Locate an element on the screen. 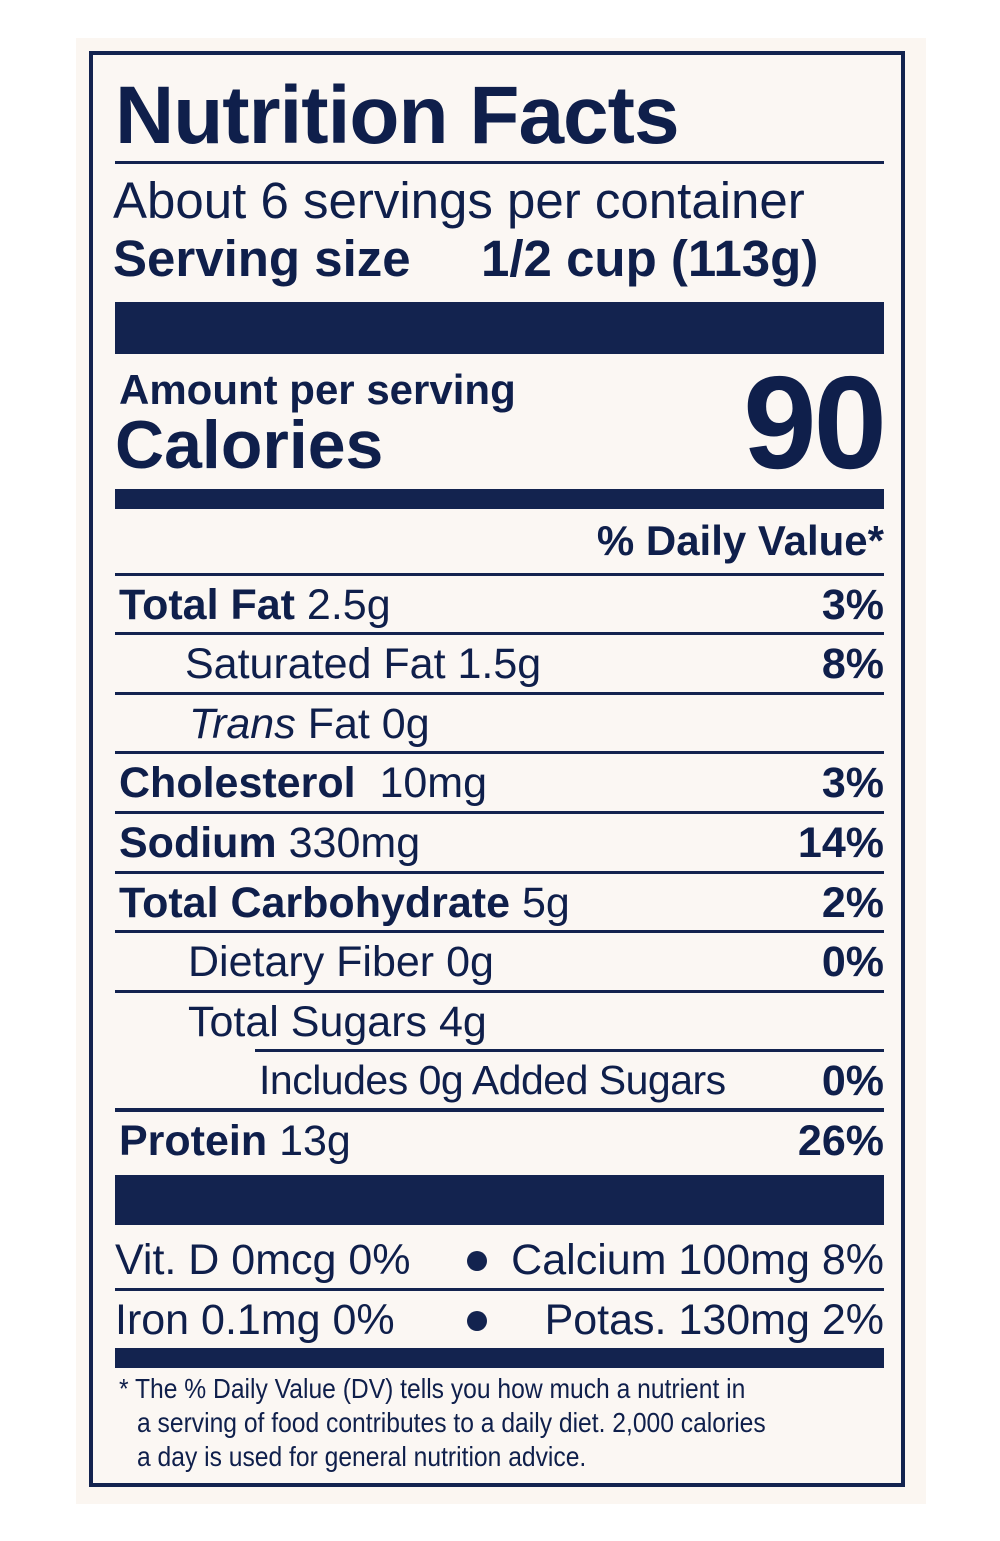 The width and height of the screenshot is (1000, 1541). nutrient-amount: 4g is located at coordinates (462, 1022).